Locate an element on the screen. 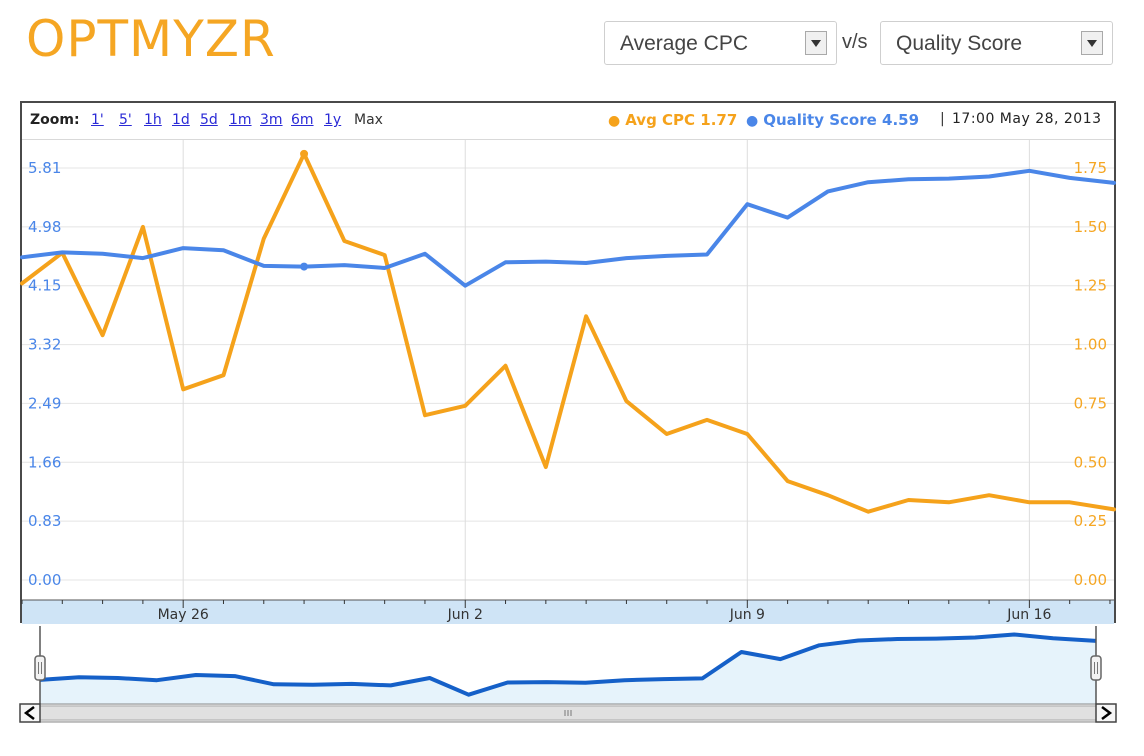 The height and width of the screenshot is (756, 1144). metric-left-value: Average CPC is located at coordinates (684, 43).